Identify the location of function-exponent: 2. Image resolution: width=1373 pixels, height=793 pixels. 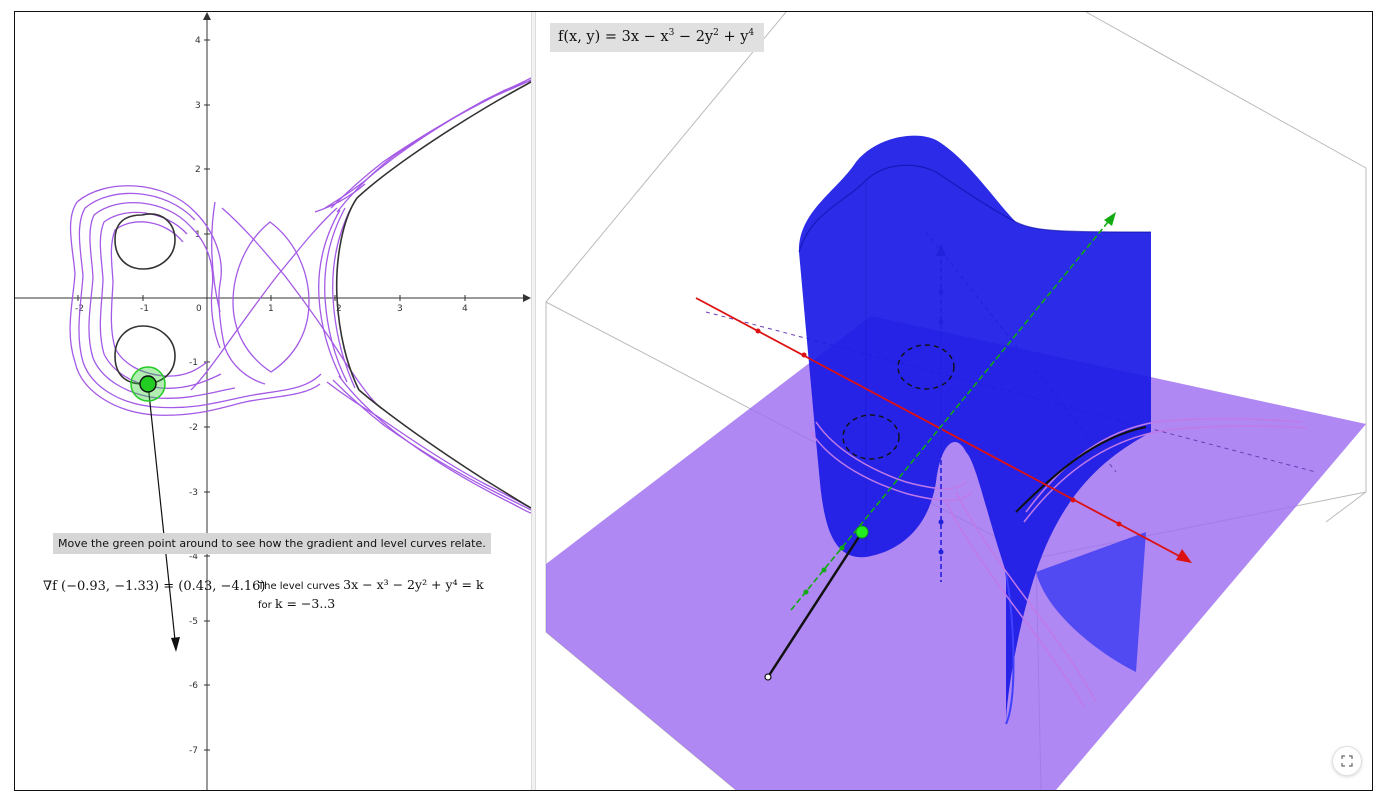
(716, 33).